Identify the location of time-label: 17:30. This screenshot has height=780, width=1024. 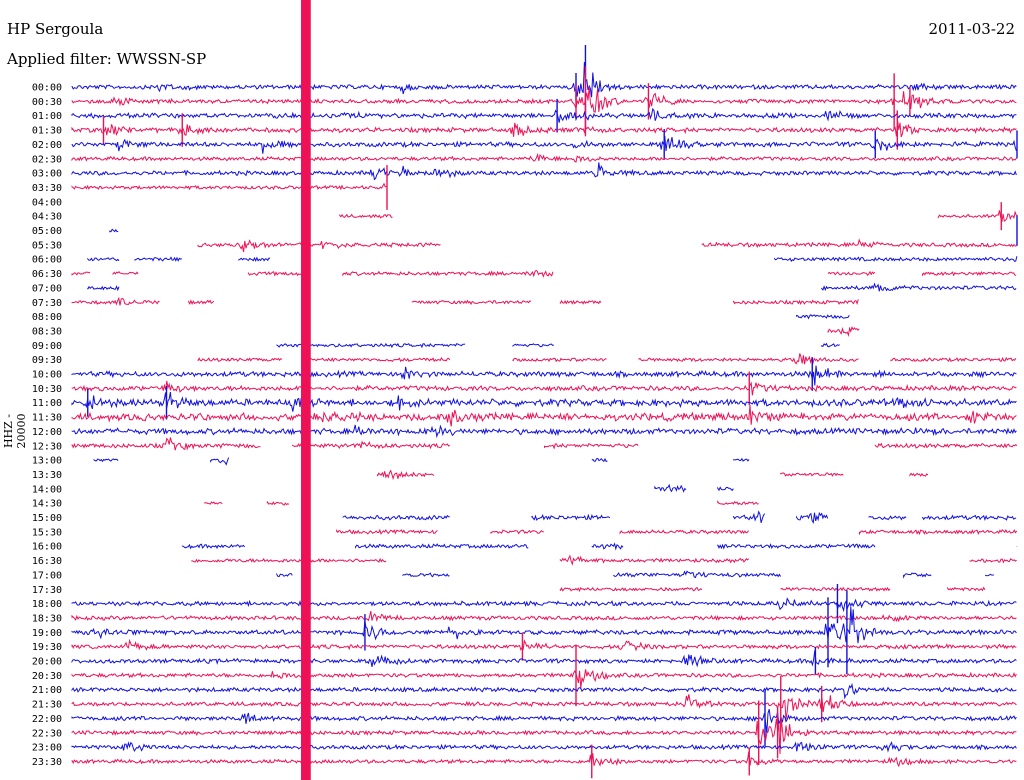
(47, 590).